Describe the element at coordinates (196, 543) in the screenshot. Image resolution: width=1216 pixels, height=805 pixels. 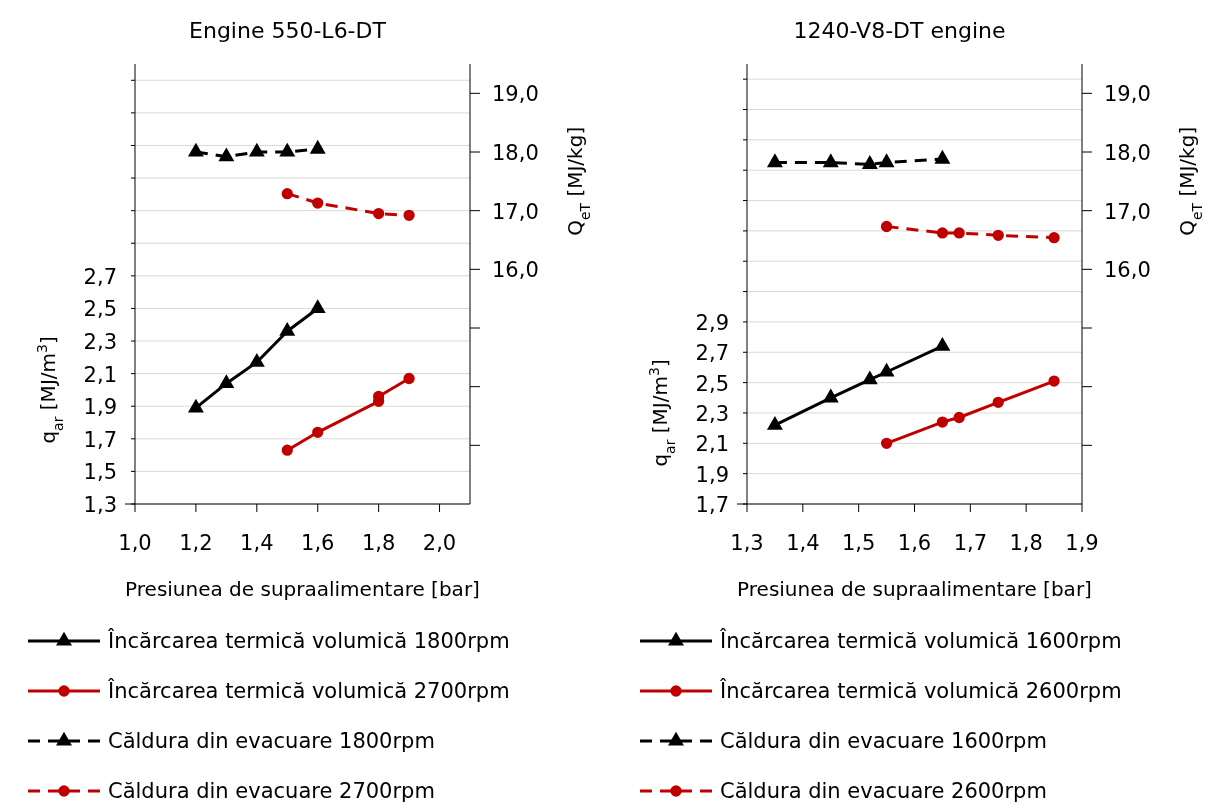
I see `x-tick-label: 1,2` at that location.